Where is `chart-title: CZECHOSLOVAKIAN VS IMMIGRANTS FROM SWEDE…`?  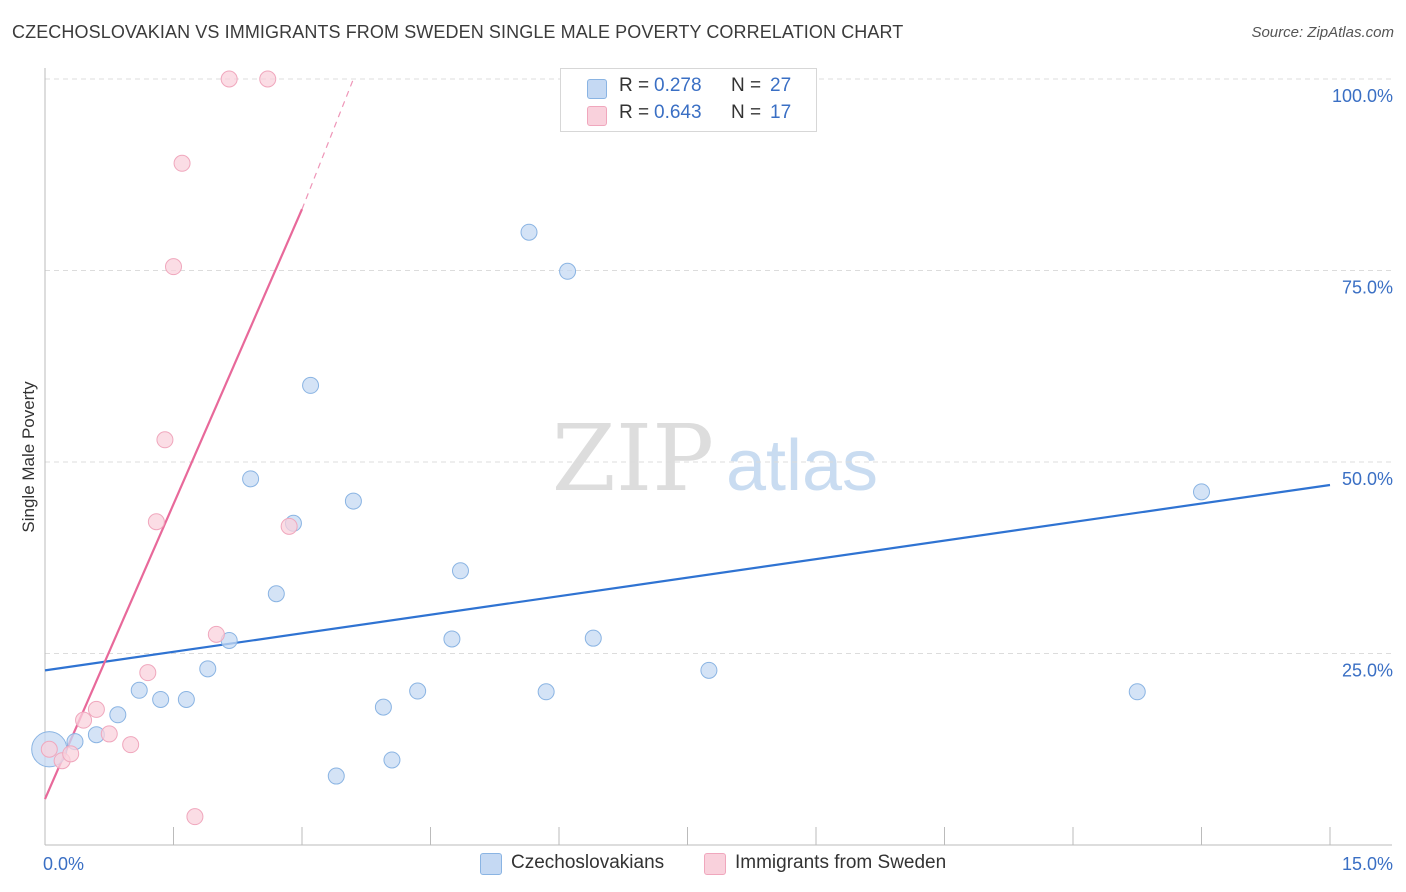 chart-title: CZECHOSLOVAKIAN VS IMMIGRANTS FROM SWEDE… is located at coordinates (458, 32).